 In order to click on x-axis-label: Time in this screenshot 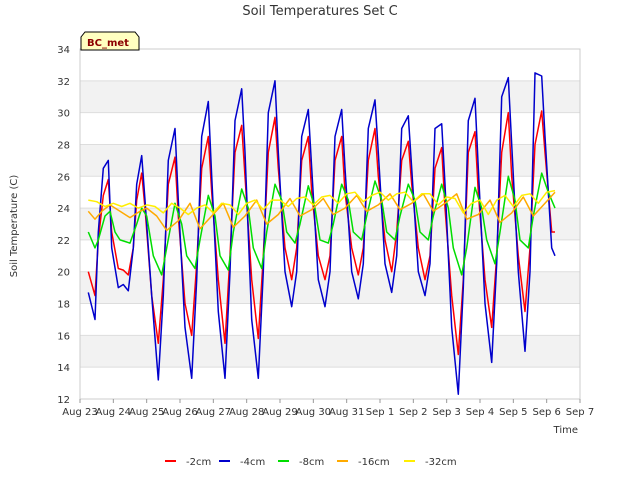, I will do `click(565, 430)`.